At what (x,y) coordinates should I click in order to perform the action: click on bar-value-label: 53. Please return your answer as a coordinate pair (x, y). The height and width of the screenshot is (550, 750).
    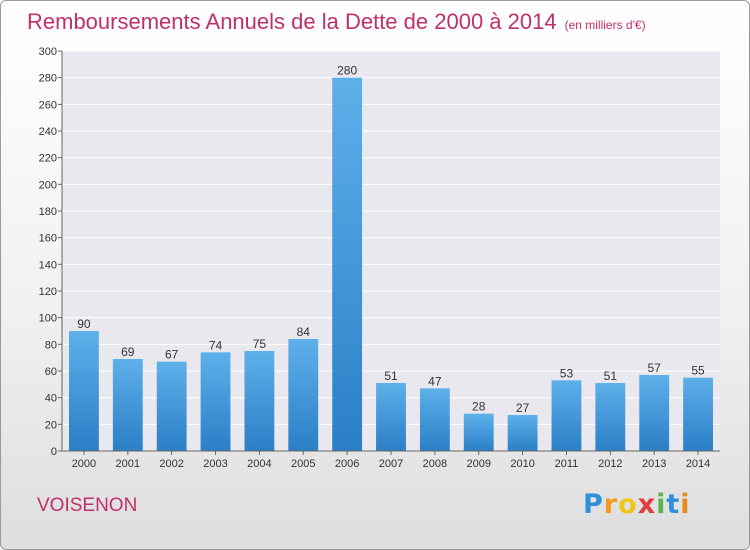
    Looking at the image, I should click on (567, 373).